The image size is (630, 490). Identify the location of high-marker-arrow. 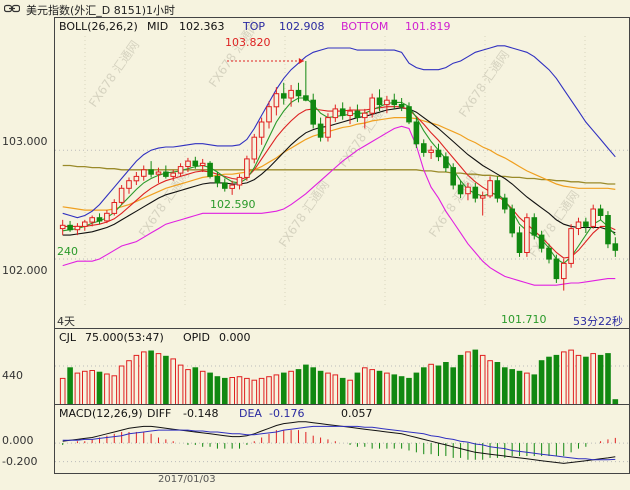
(301, 61).